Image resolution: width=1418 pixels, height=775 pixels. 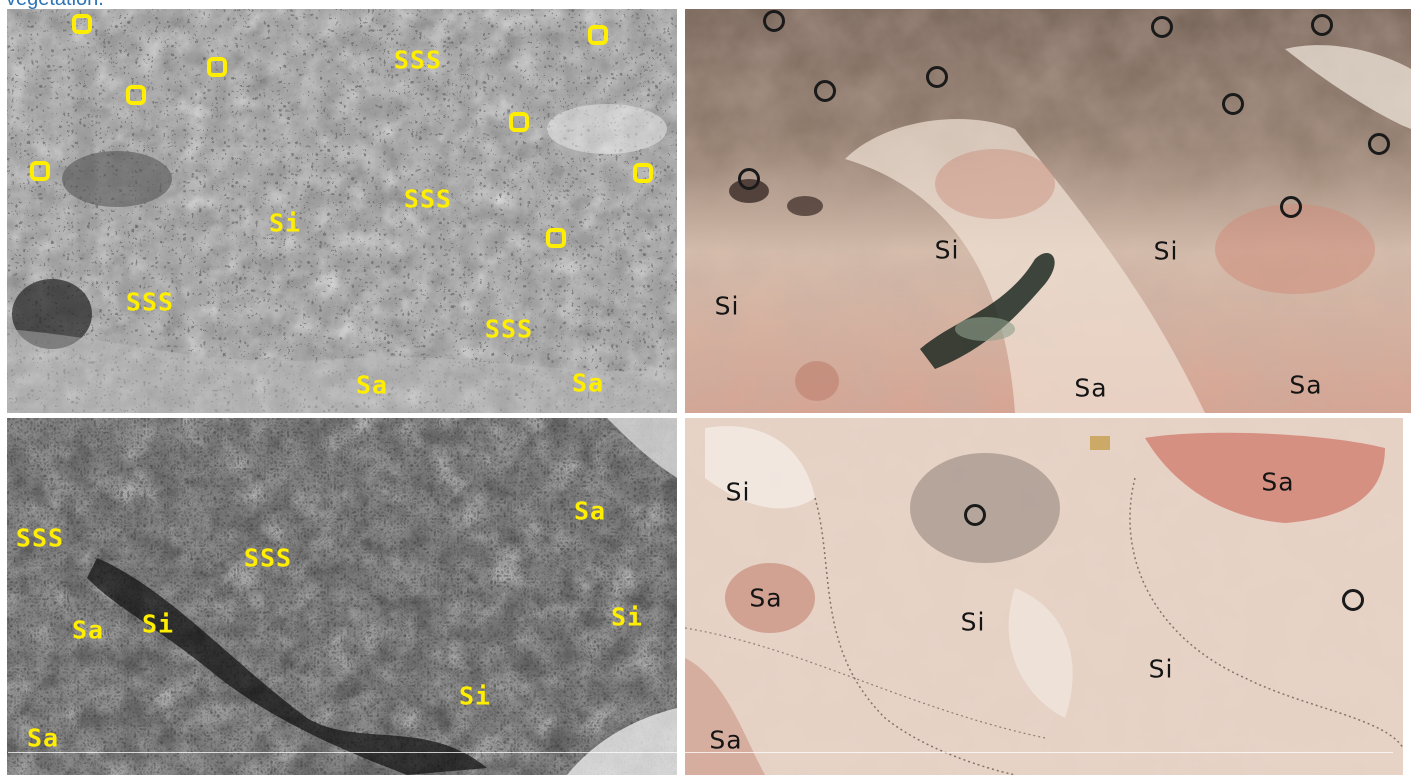 What do you see at coordinates (700, 752) in the screenshot?
I see `horizontal-rule` at bounding box center [700, 752].